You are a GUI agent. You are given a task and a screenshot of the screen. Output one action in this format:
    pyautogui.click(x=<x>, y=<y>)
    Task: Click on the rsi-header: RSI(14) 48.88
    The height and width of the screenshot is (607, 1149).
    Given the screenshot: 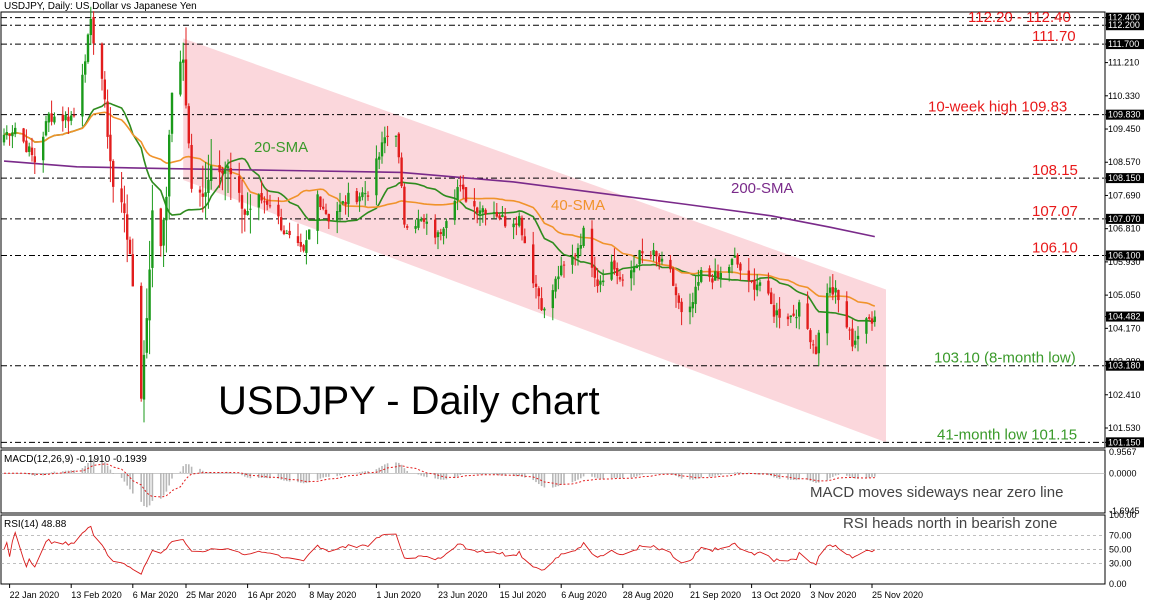 What is the action you would take?
    pyautogui.click(x=35, y=524)
    